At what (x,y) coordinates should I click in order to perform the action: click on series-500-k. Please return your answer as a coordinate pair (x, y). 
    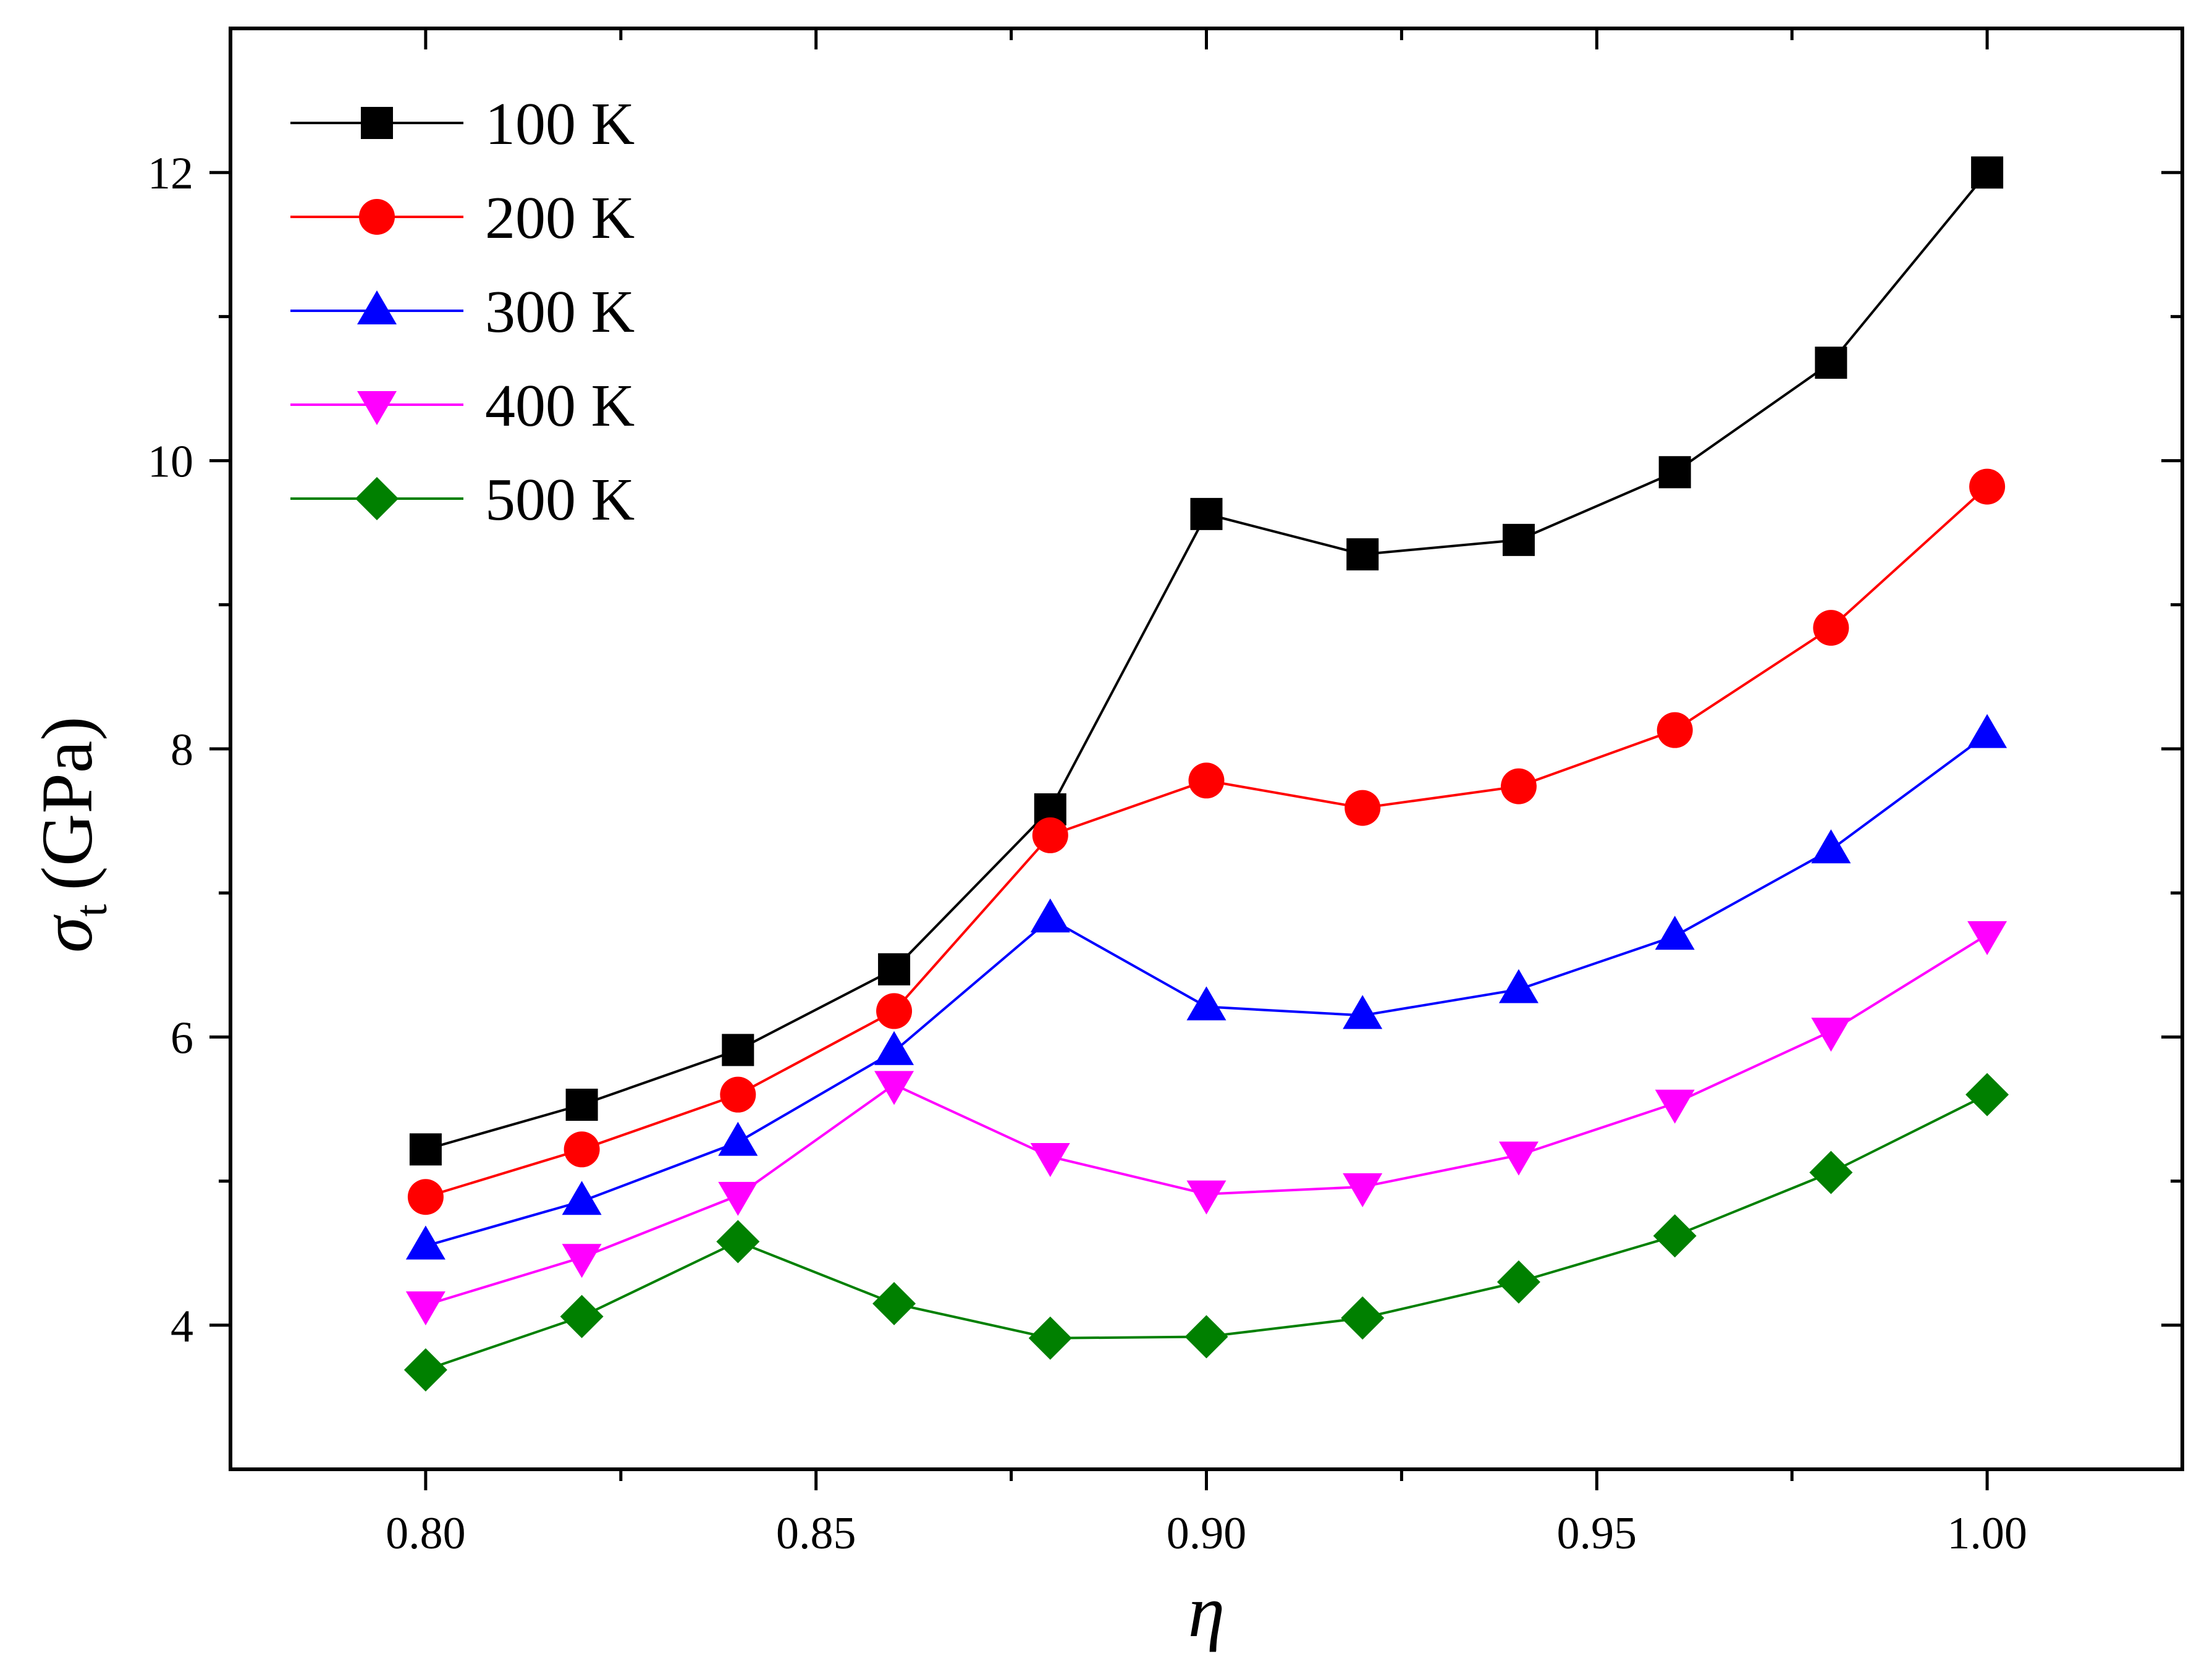
    Looking at the image, I should click on (1206, 1232).